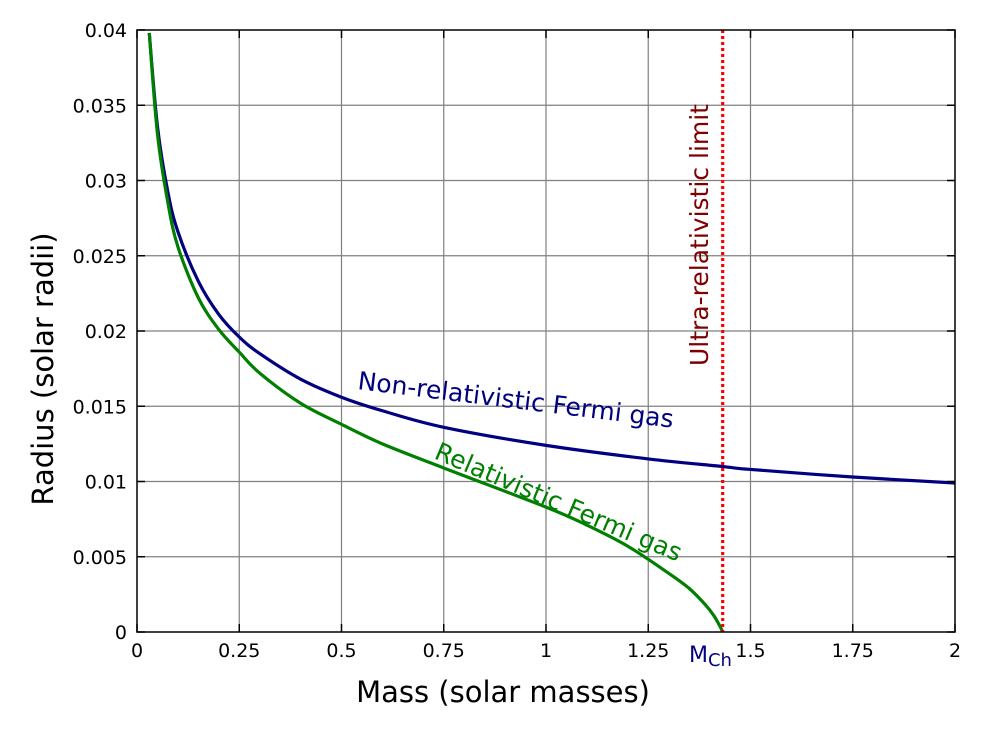 The width and height of the screenshot is (989, 738). What do you see at coordinates (341, 651) in the screenshot?
I see `x-tick-label: 0.5` at bounding box center [341, 651].